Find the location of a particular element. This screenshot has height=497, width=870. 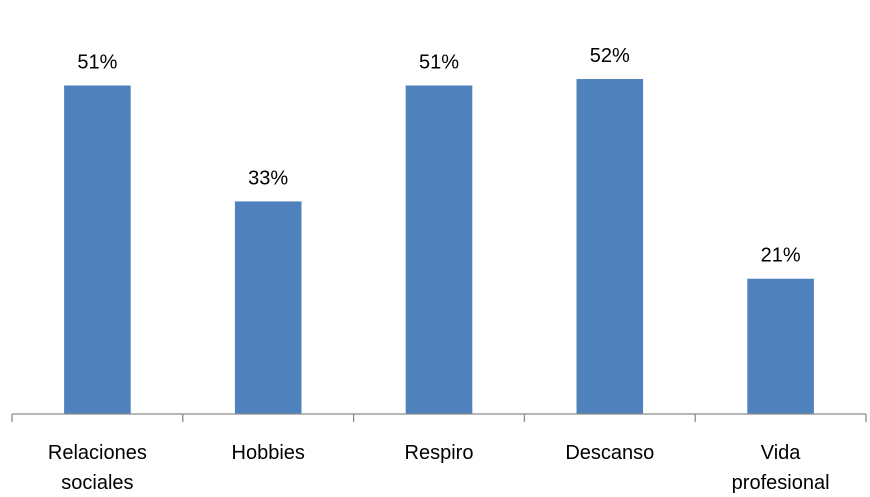

category-label-line: sociales is located at coordinates (97, 483).